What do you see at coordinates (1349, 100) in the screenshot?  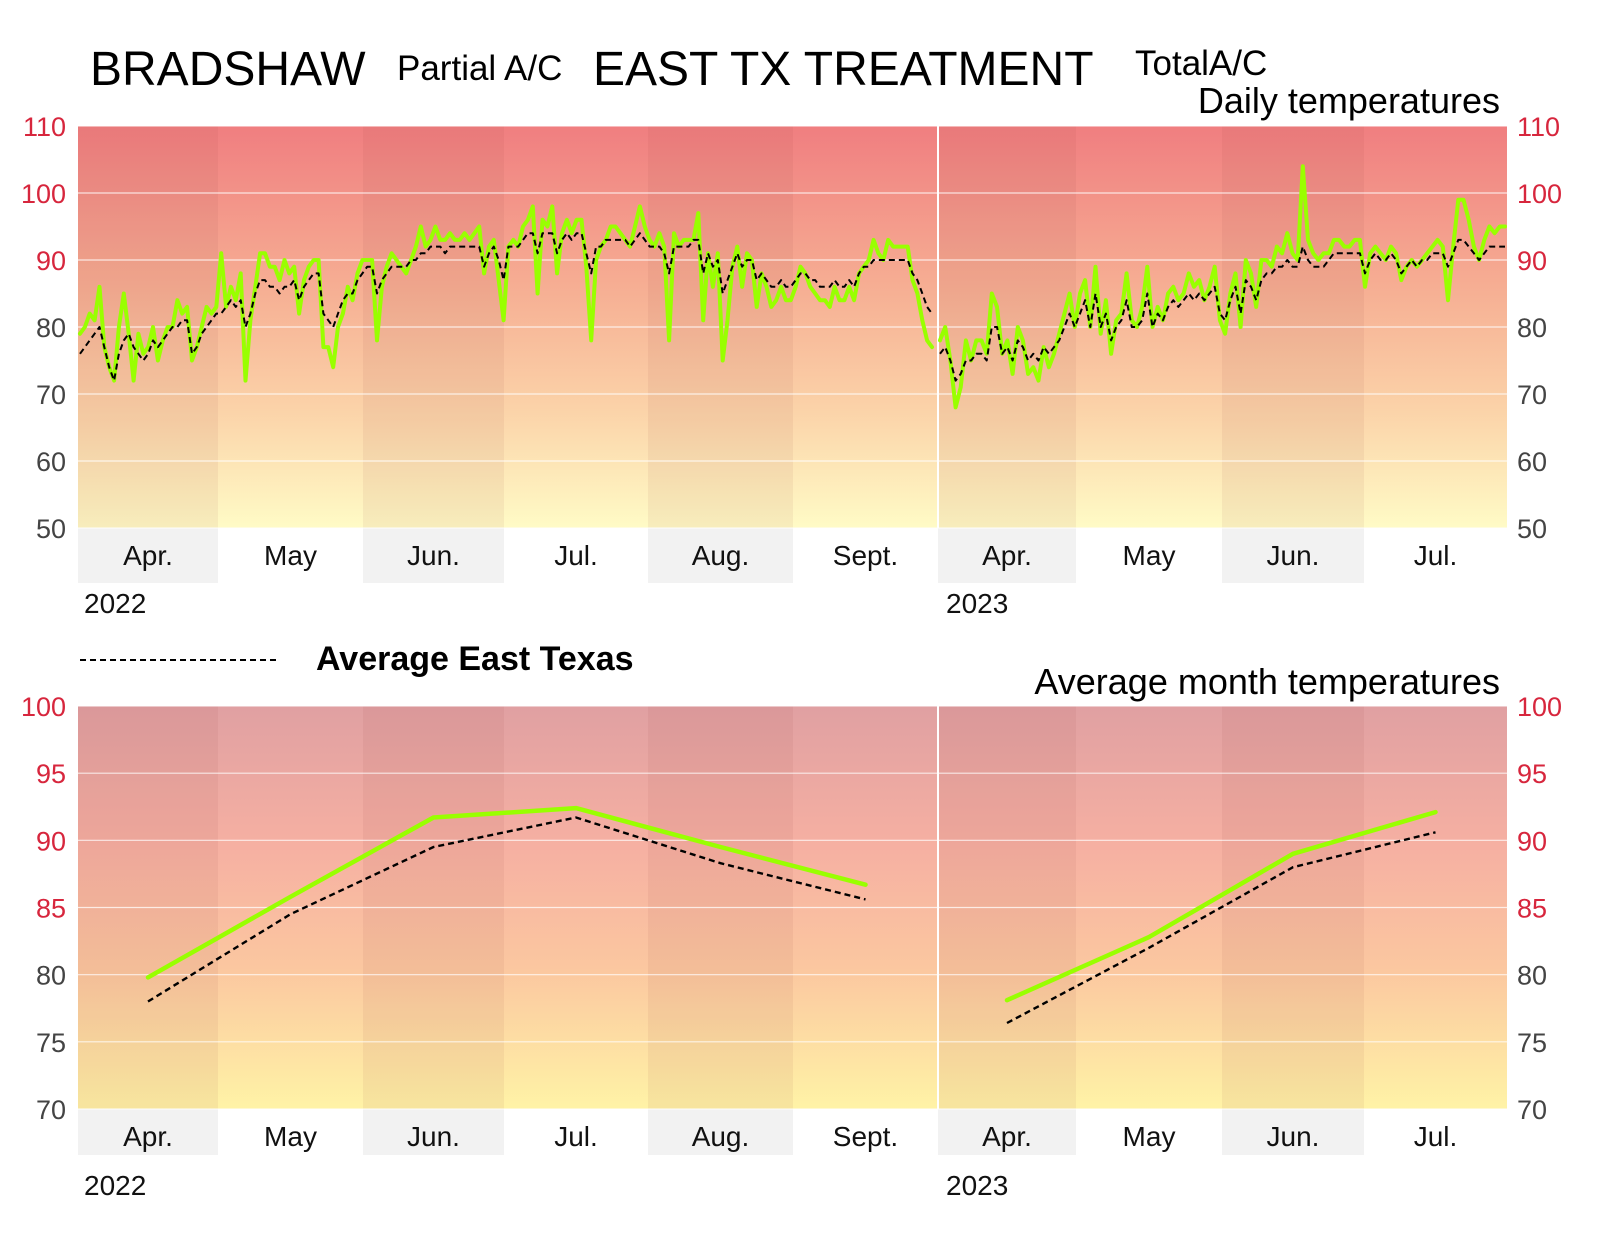 I see `chart-title: Daily temperatures` at bounding box center [1349, 100].